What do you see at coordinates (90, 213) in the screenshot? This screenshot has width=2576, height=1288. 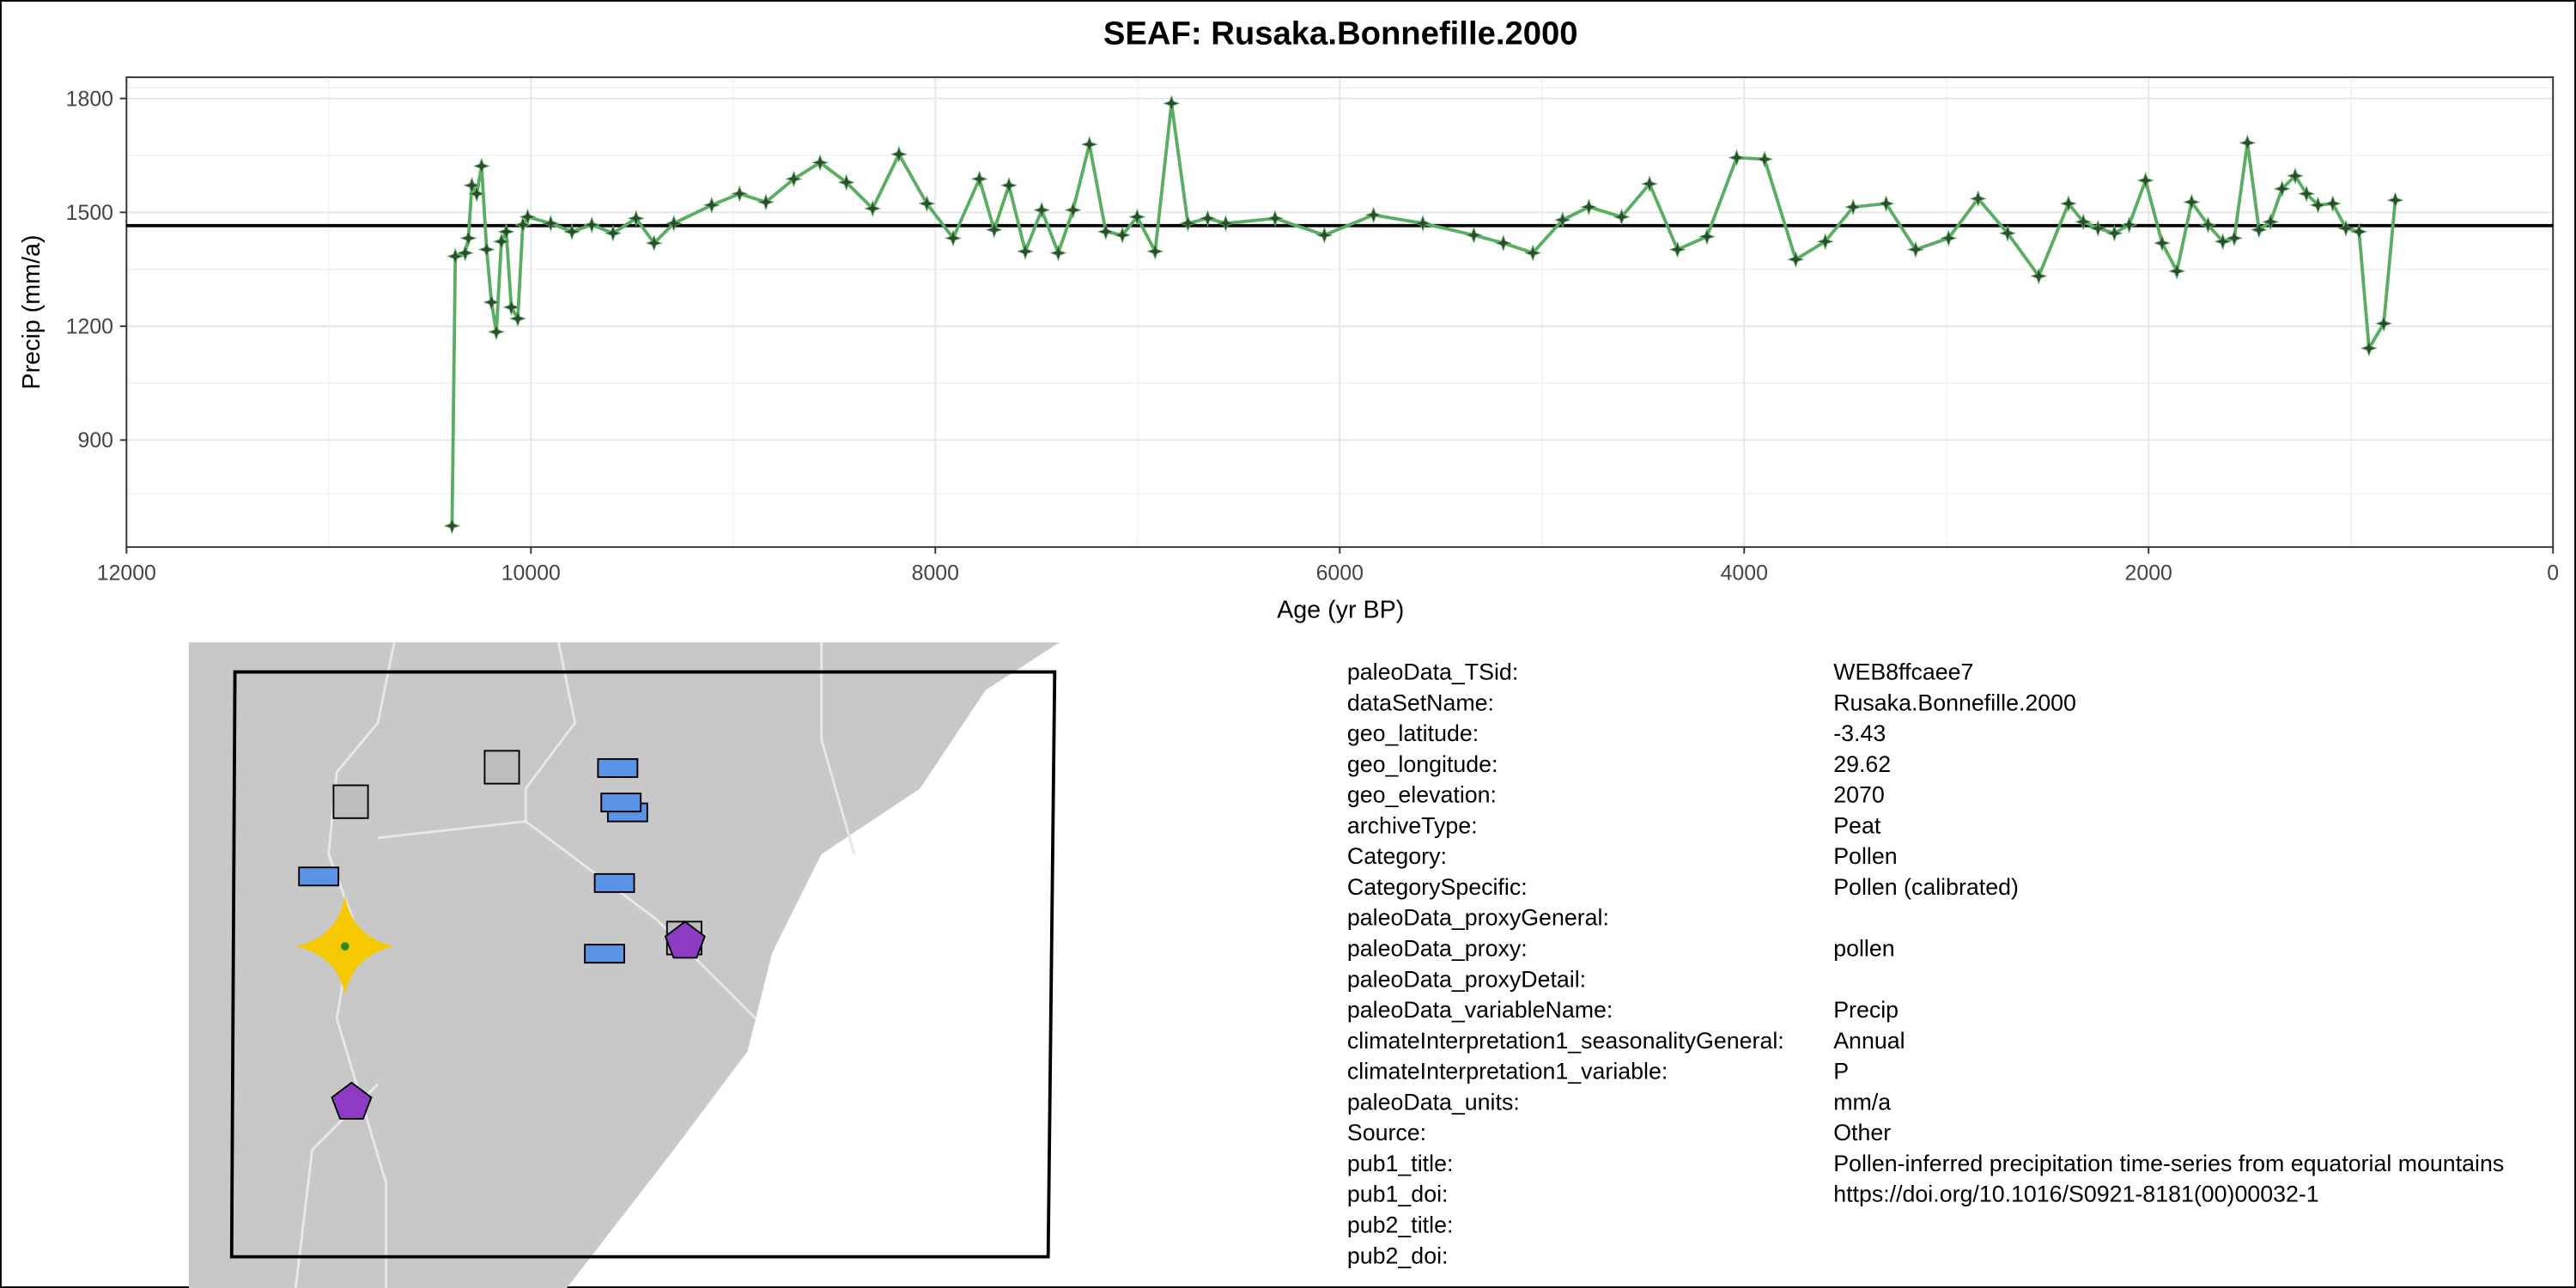 I see `y-tick-label: 1500` at bounding box center [90, 213].